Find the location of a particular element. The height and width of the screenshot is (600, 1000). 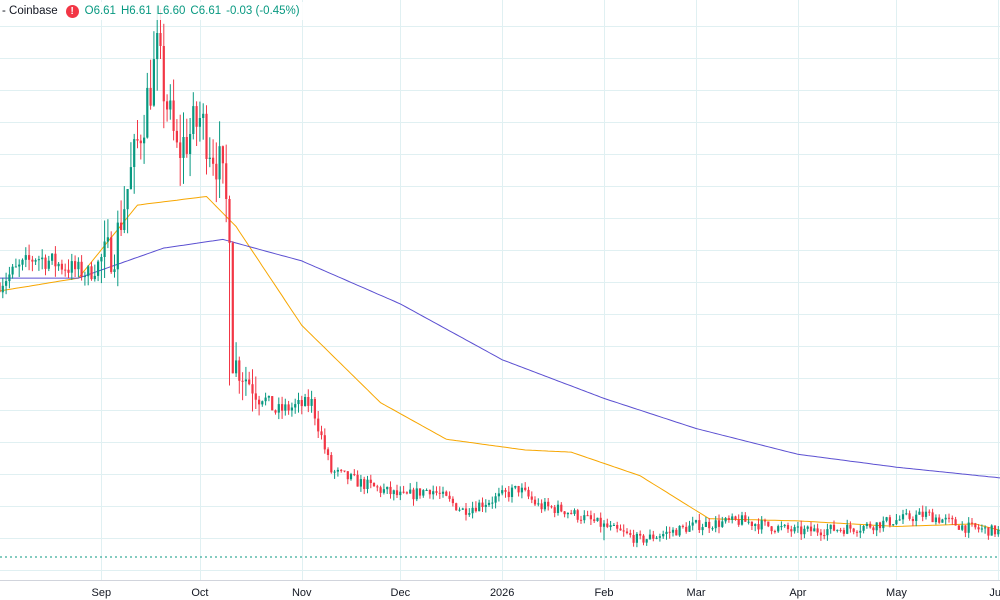

alert-icon: ! is located at coordinates (72, 11).